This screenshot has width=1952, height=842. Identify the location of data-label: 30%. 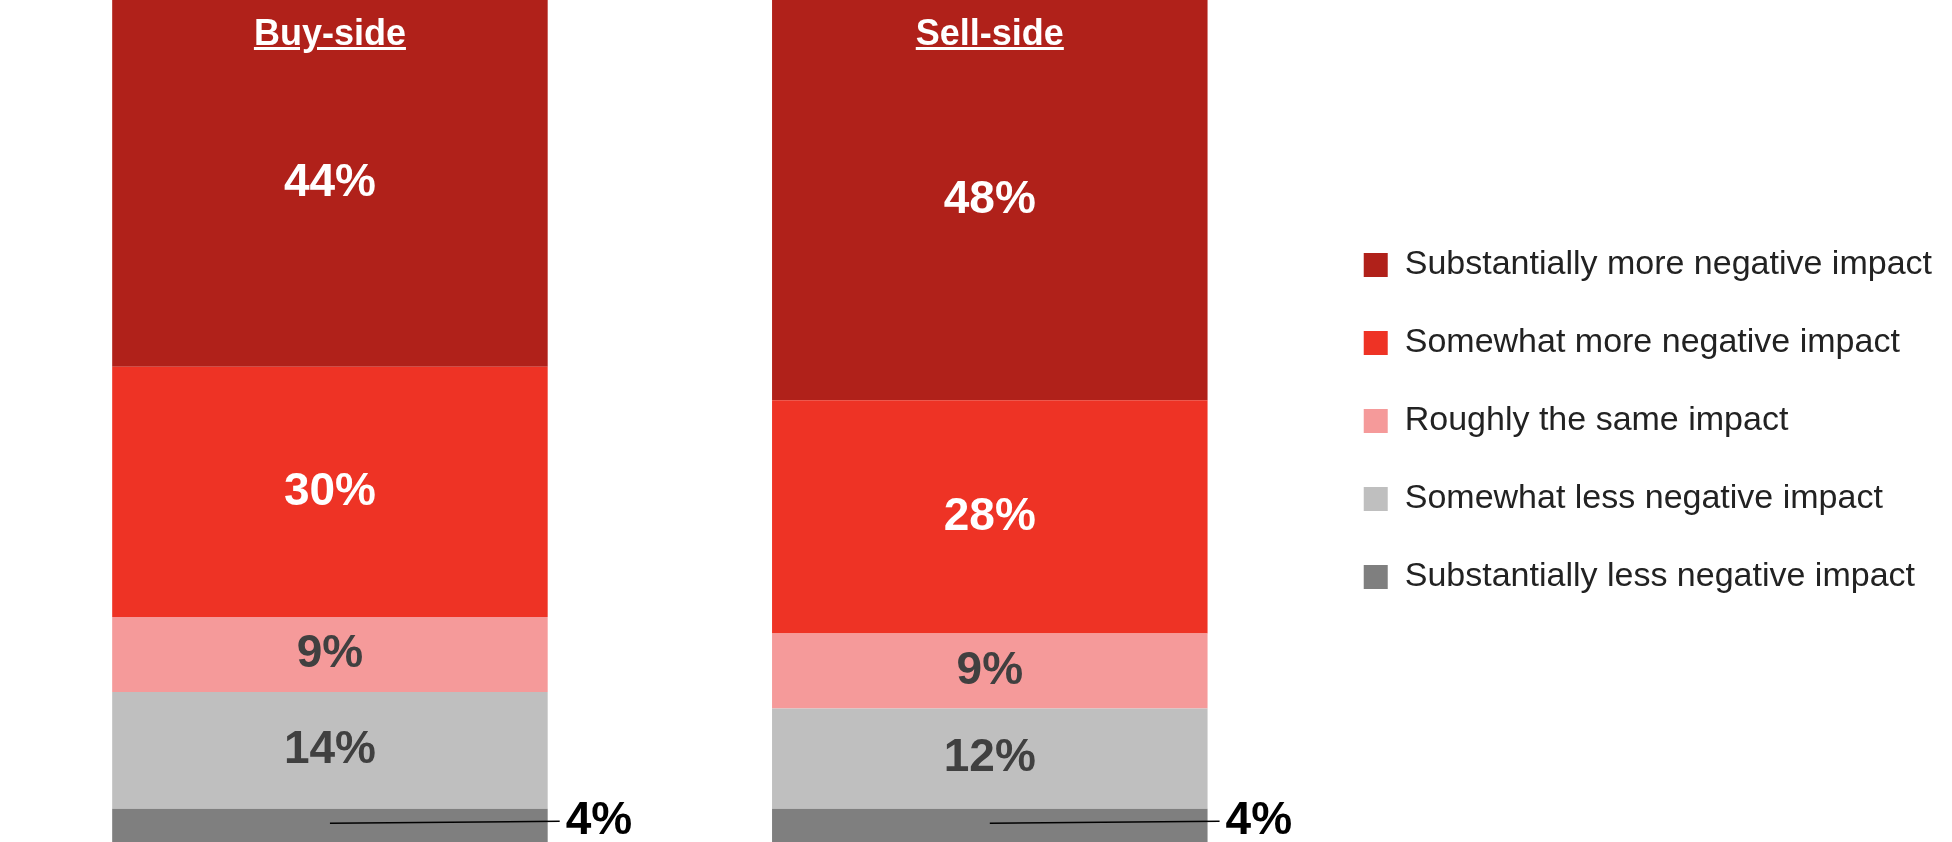
(329, 488).